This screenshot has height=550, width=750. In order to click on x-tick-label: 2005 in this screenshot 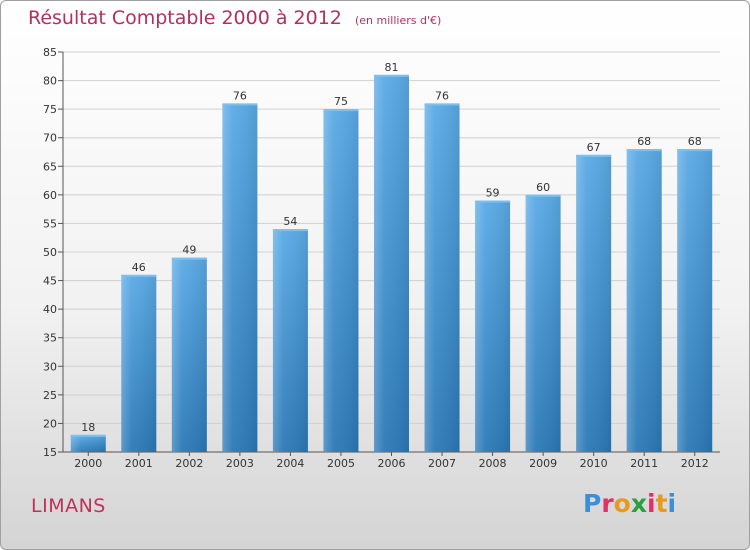, I will do `click(341, 463)`.